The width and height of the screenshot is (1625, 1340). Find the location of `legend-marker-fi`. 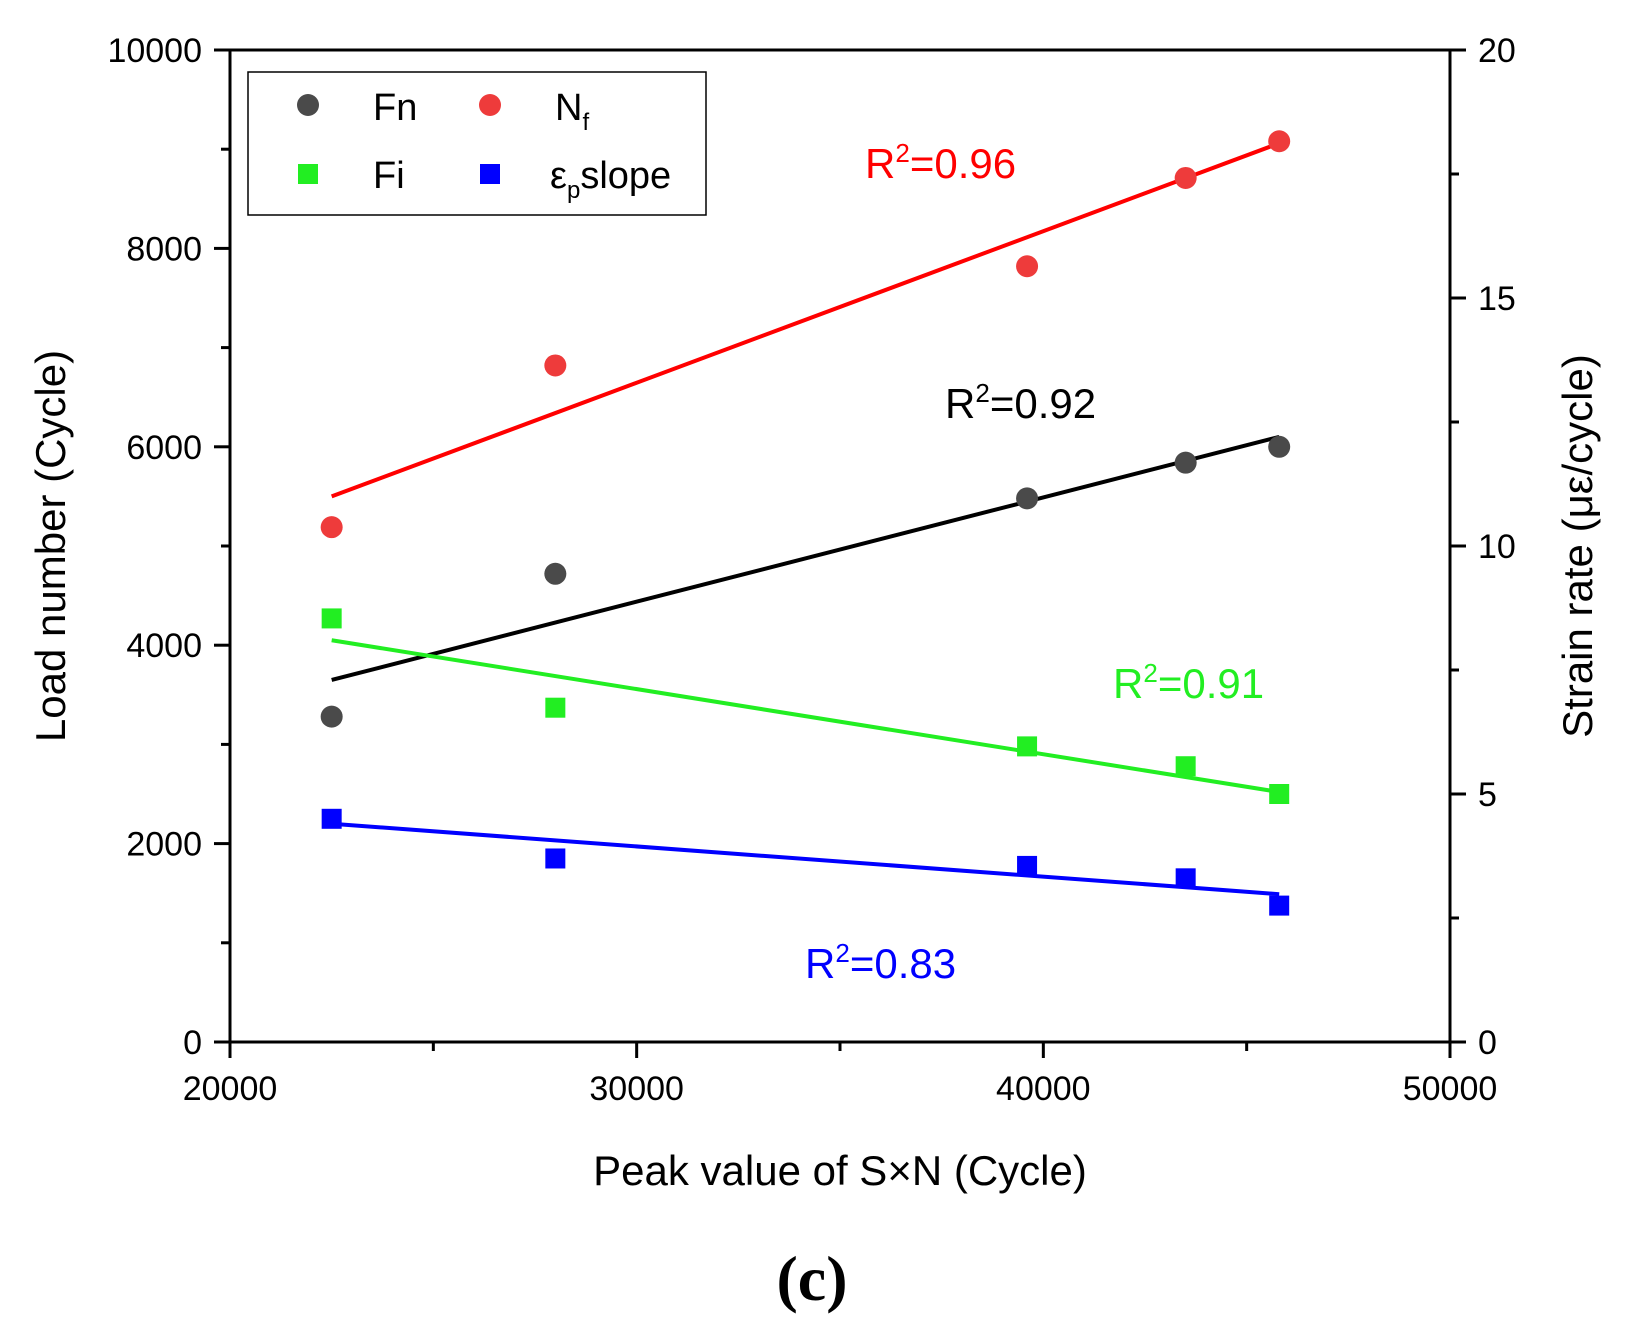

legend-marker-fi is located at coordinates (308, 174).